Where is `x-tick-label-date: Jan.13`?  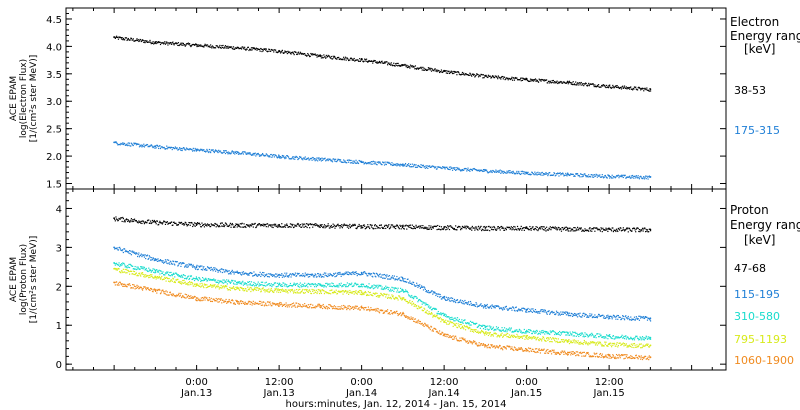 x-tick-label-date: Jan.13 is located at coordinates (278, 393).